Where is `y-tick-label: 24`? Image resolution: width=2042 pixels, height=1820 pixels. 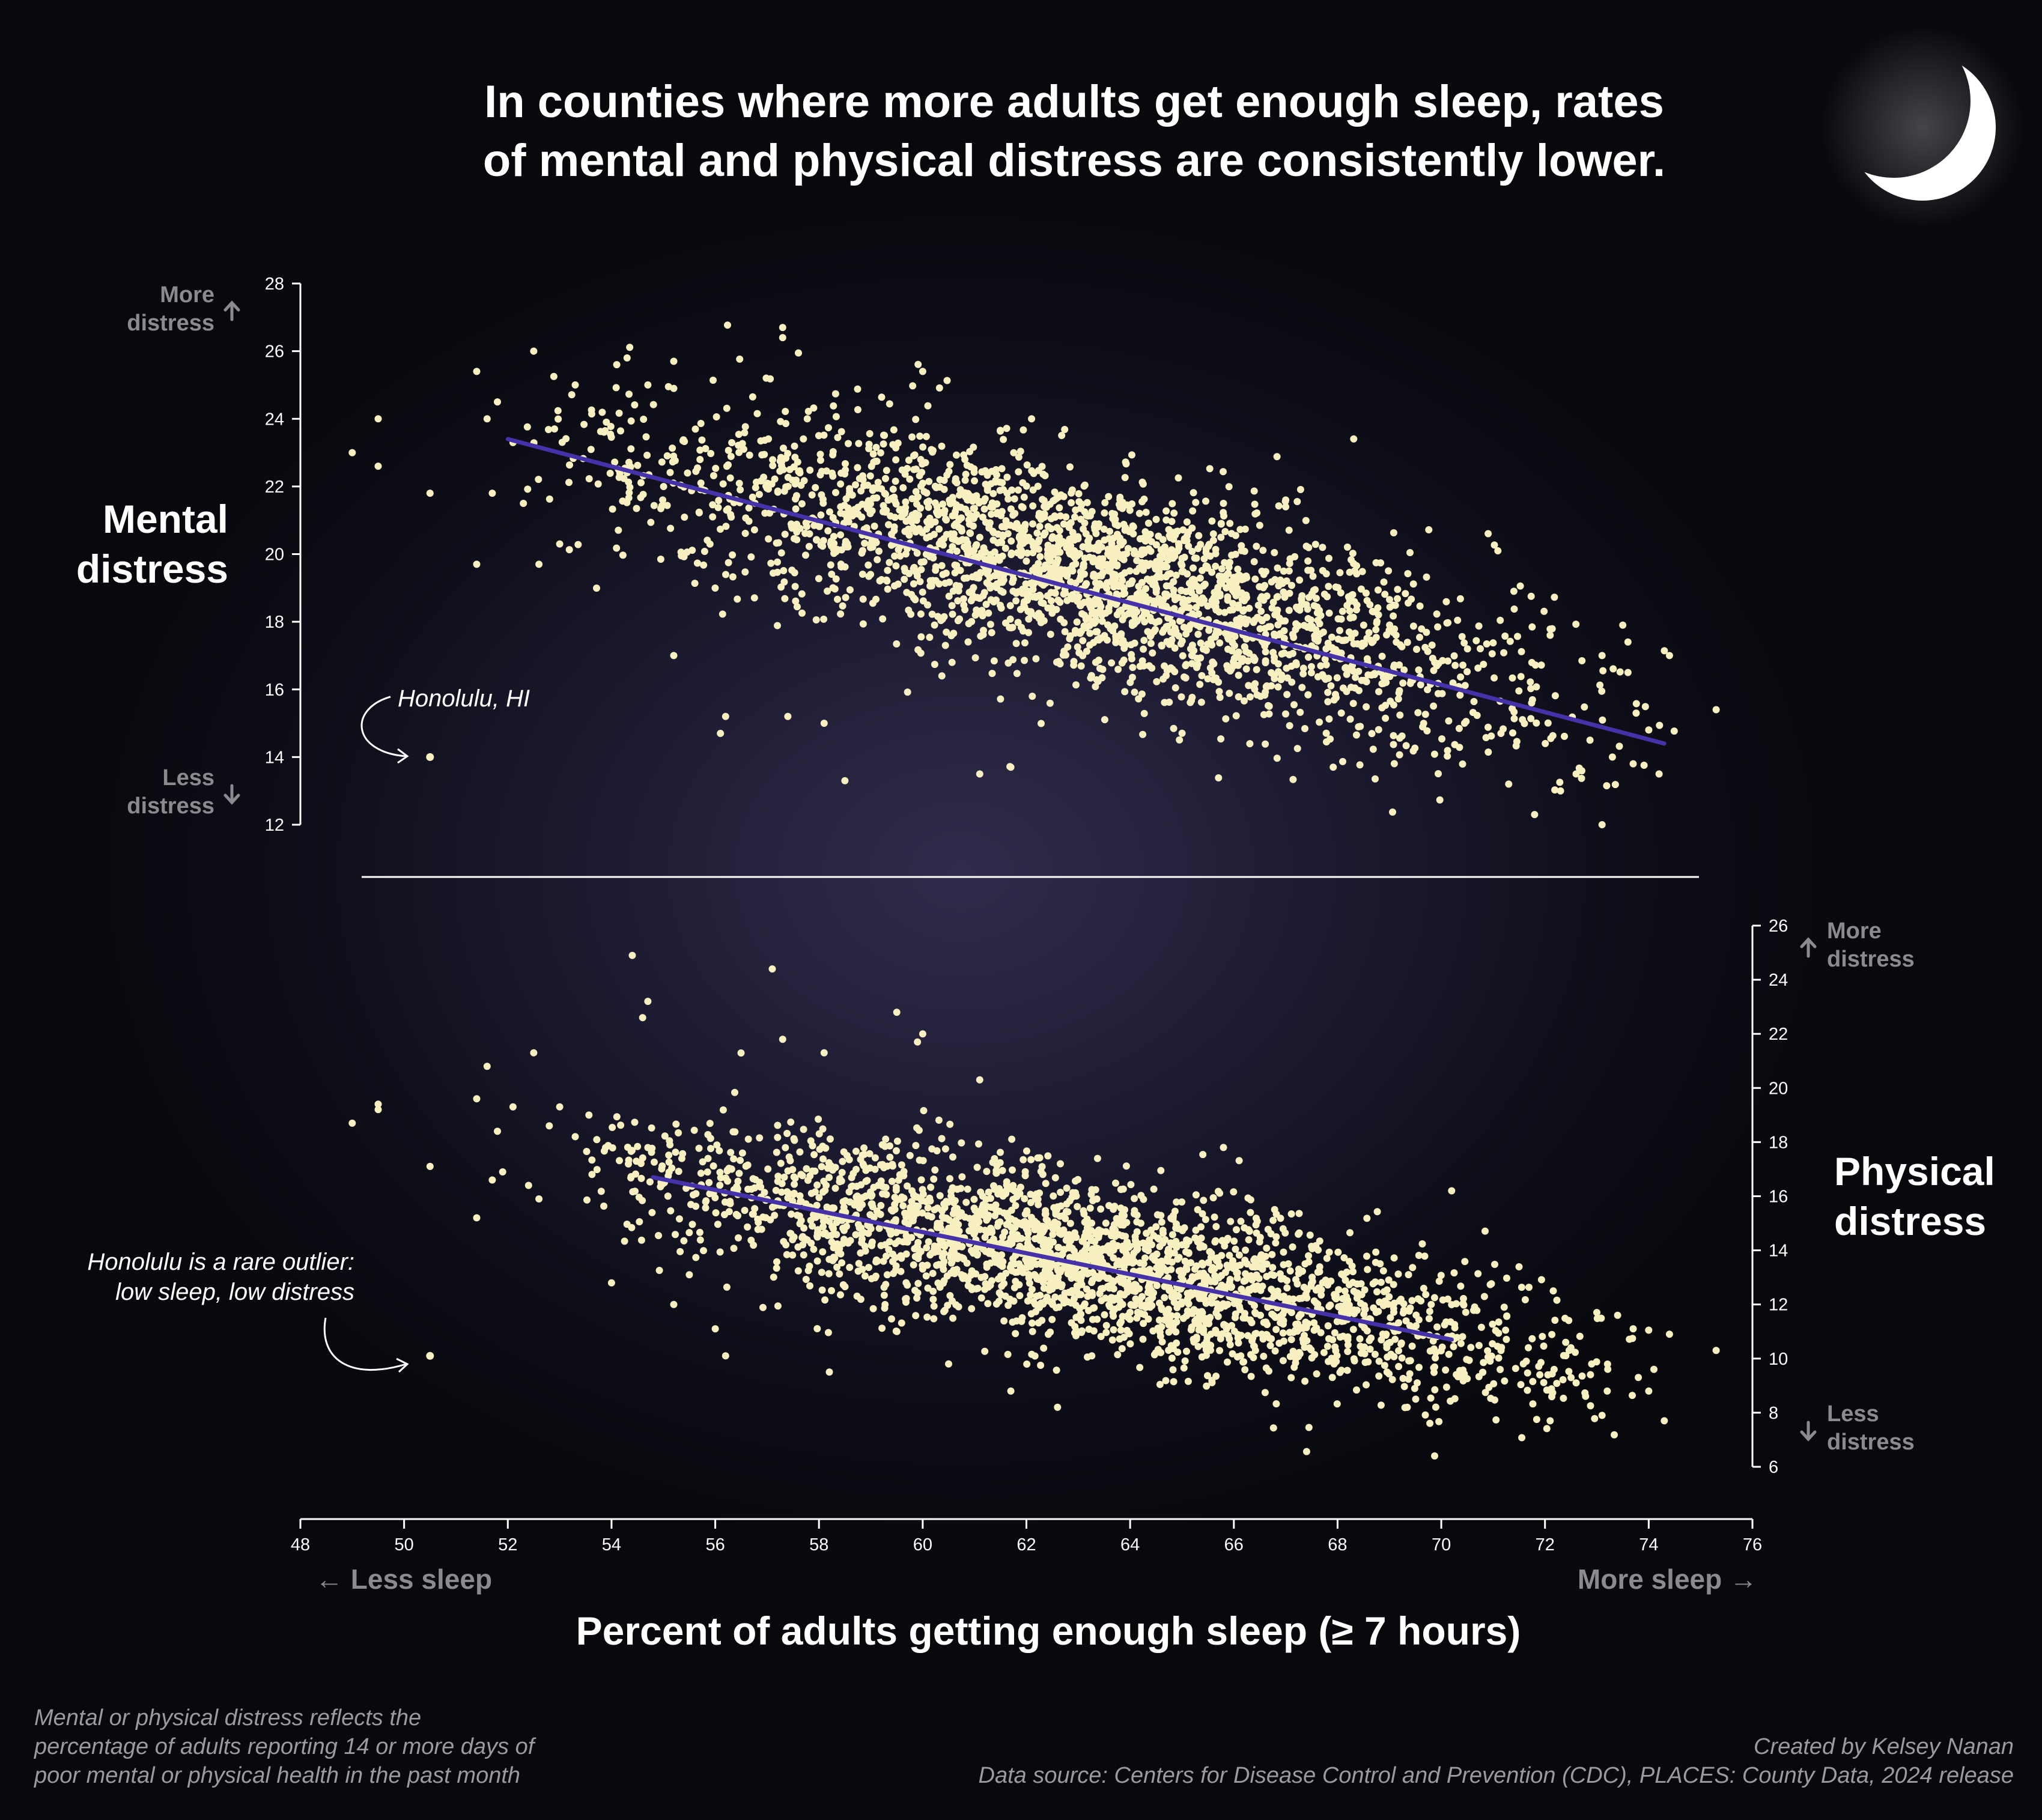
y-tick-label: 24 is located at coordinates (1778, 981).